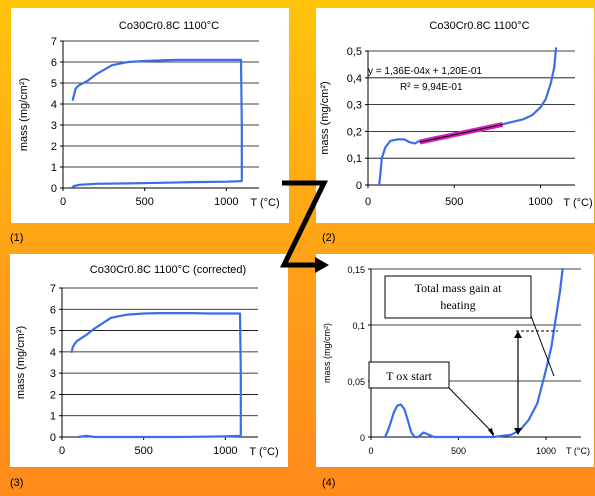 This screenshot has width=595, height=496. What do you see at coordinates (458, 288) in the screenshot?
I see `annotation-text: Total mass gain at` at bounding box center [458, 288].